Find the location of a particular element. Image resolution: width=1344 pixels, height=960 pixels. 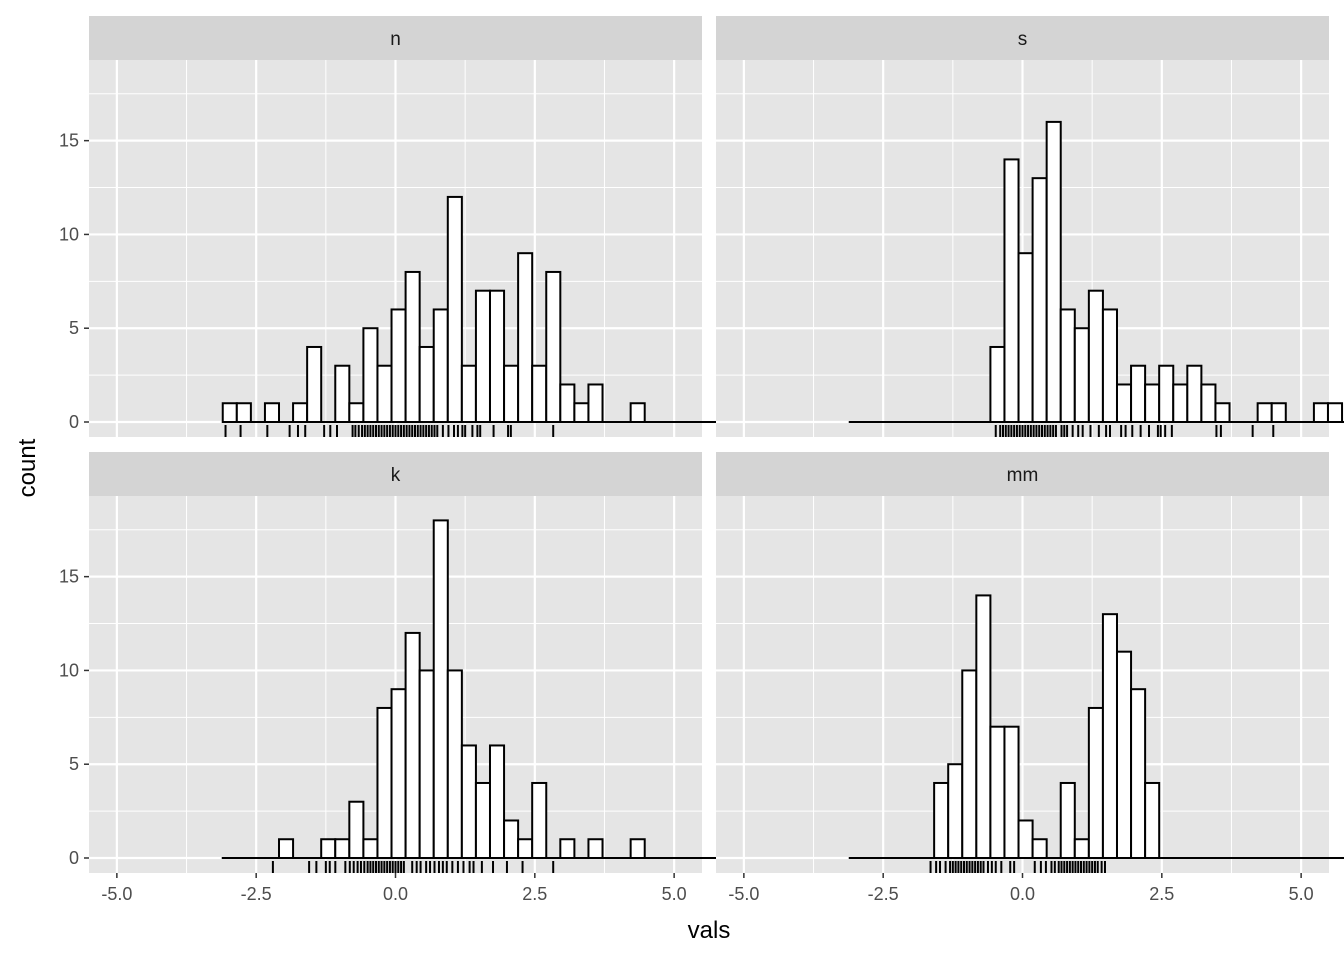

panel-strip-label: mm is located at coordinates (1023, 475).